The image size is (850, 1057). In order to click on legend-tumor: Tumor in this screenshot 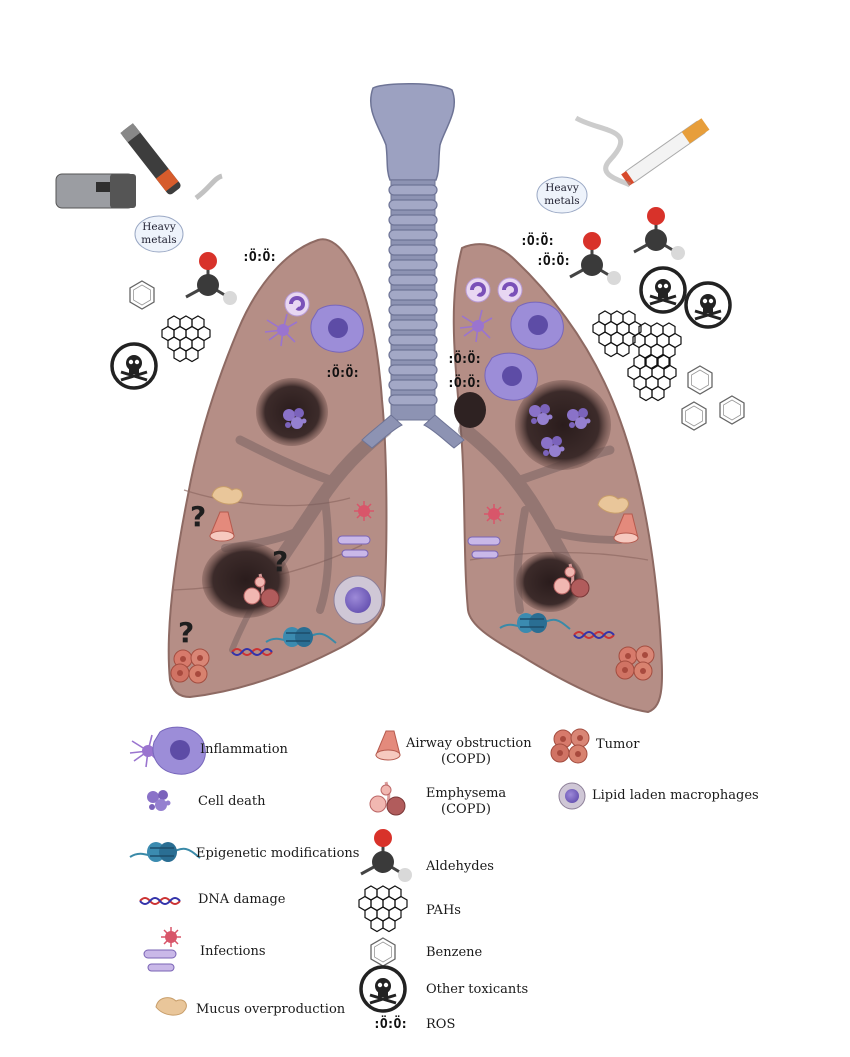, I will do `click(618, 744)`.